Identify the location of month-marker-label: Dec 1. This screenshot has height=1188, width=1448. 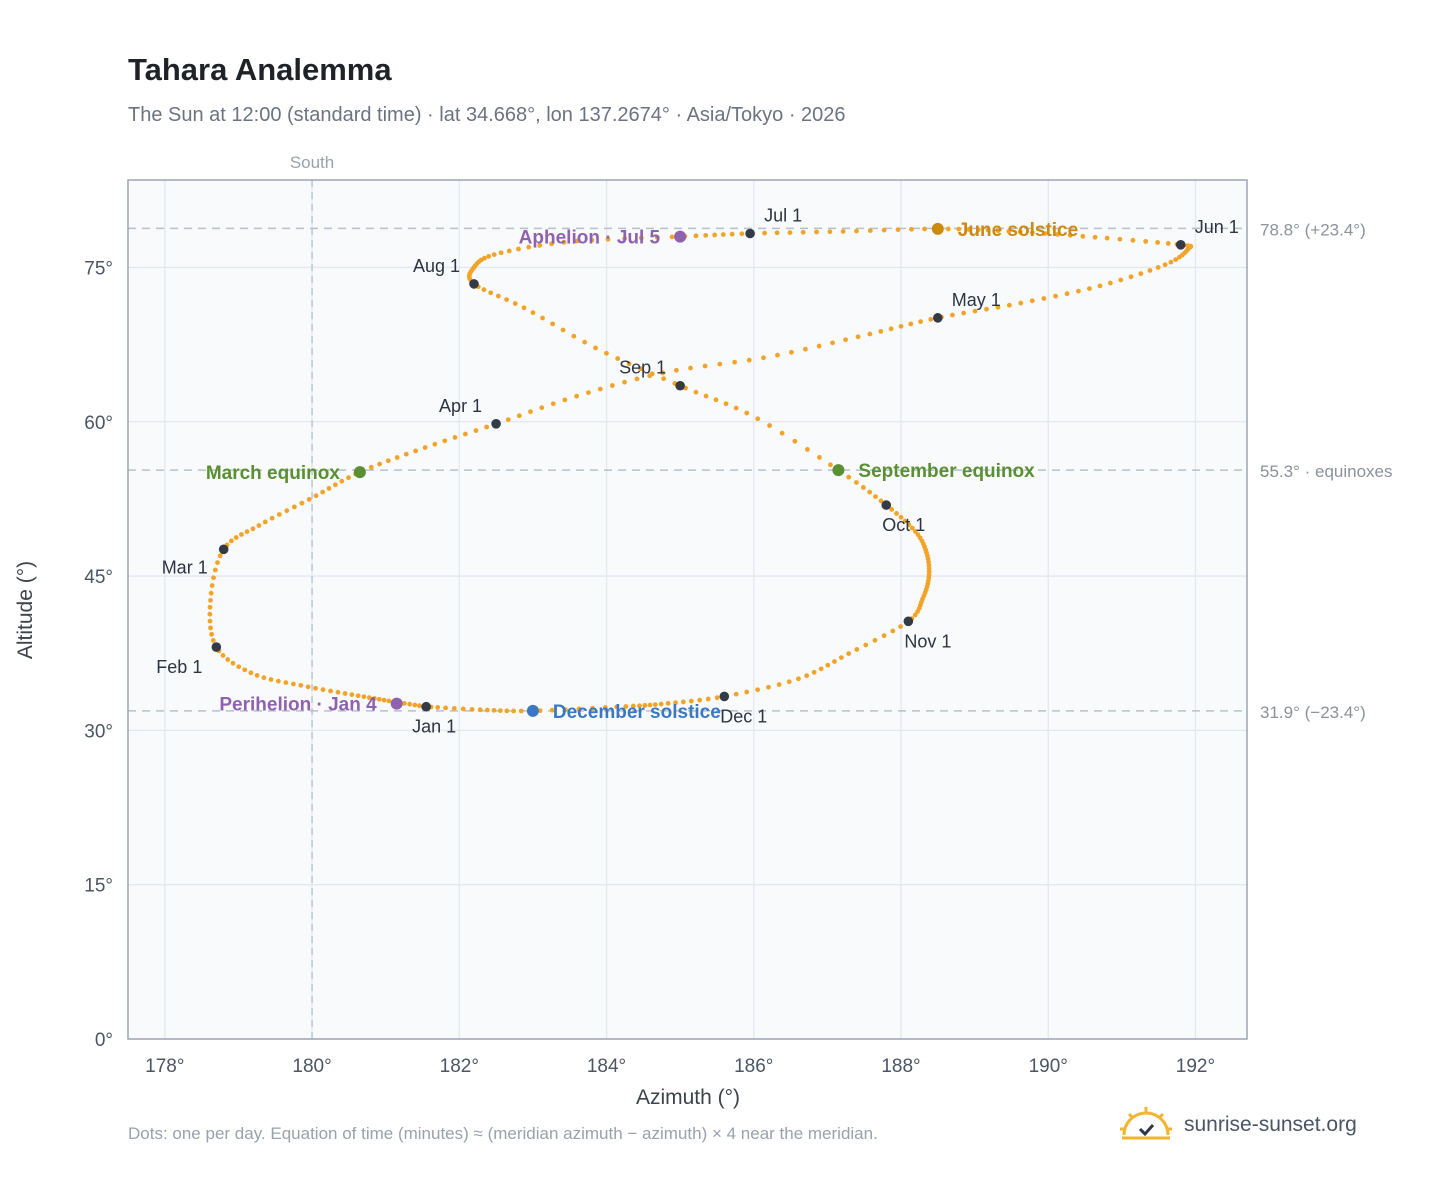
(743, 716).